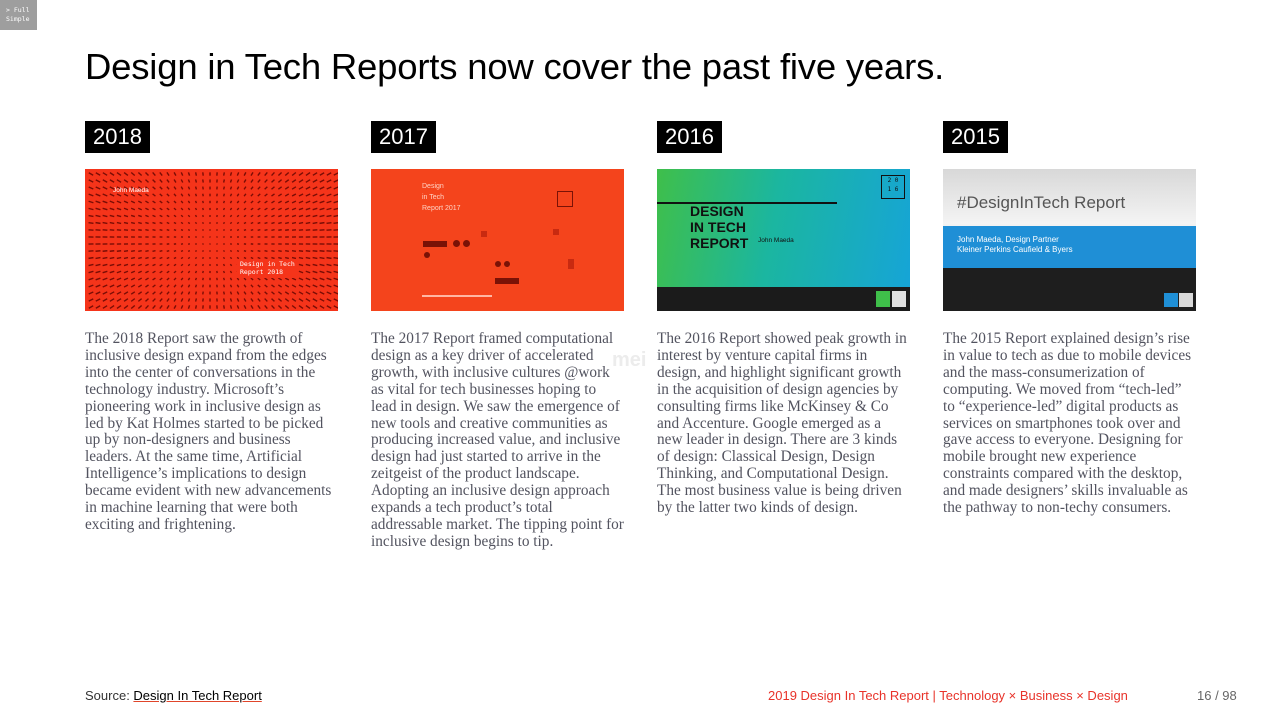 This screenshot has width=1280, height=720. What do you see at coordinates (717, 211) in the screenshot?
I see `cover-title-line1: DESIGN` at bounding box center [717, 211].